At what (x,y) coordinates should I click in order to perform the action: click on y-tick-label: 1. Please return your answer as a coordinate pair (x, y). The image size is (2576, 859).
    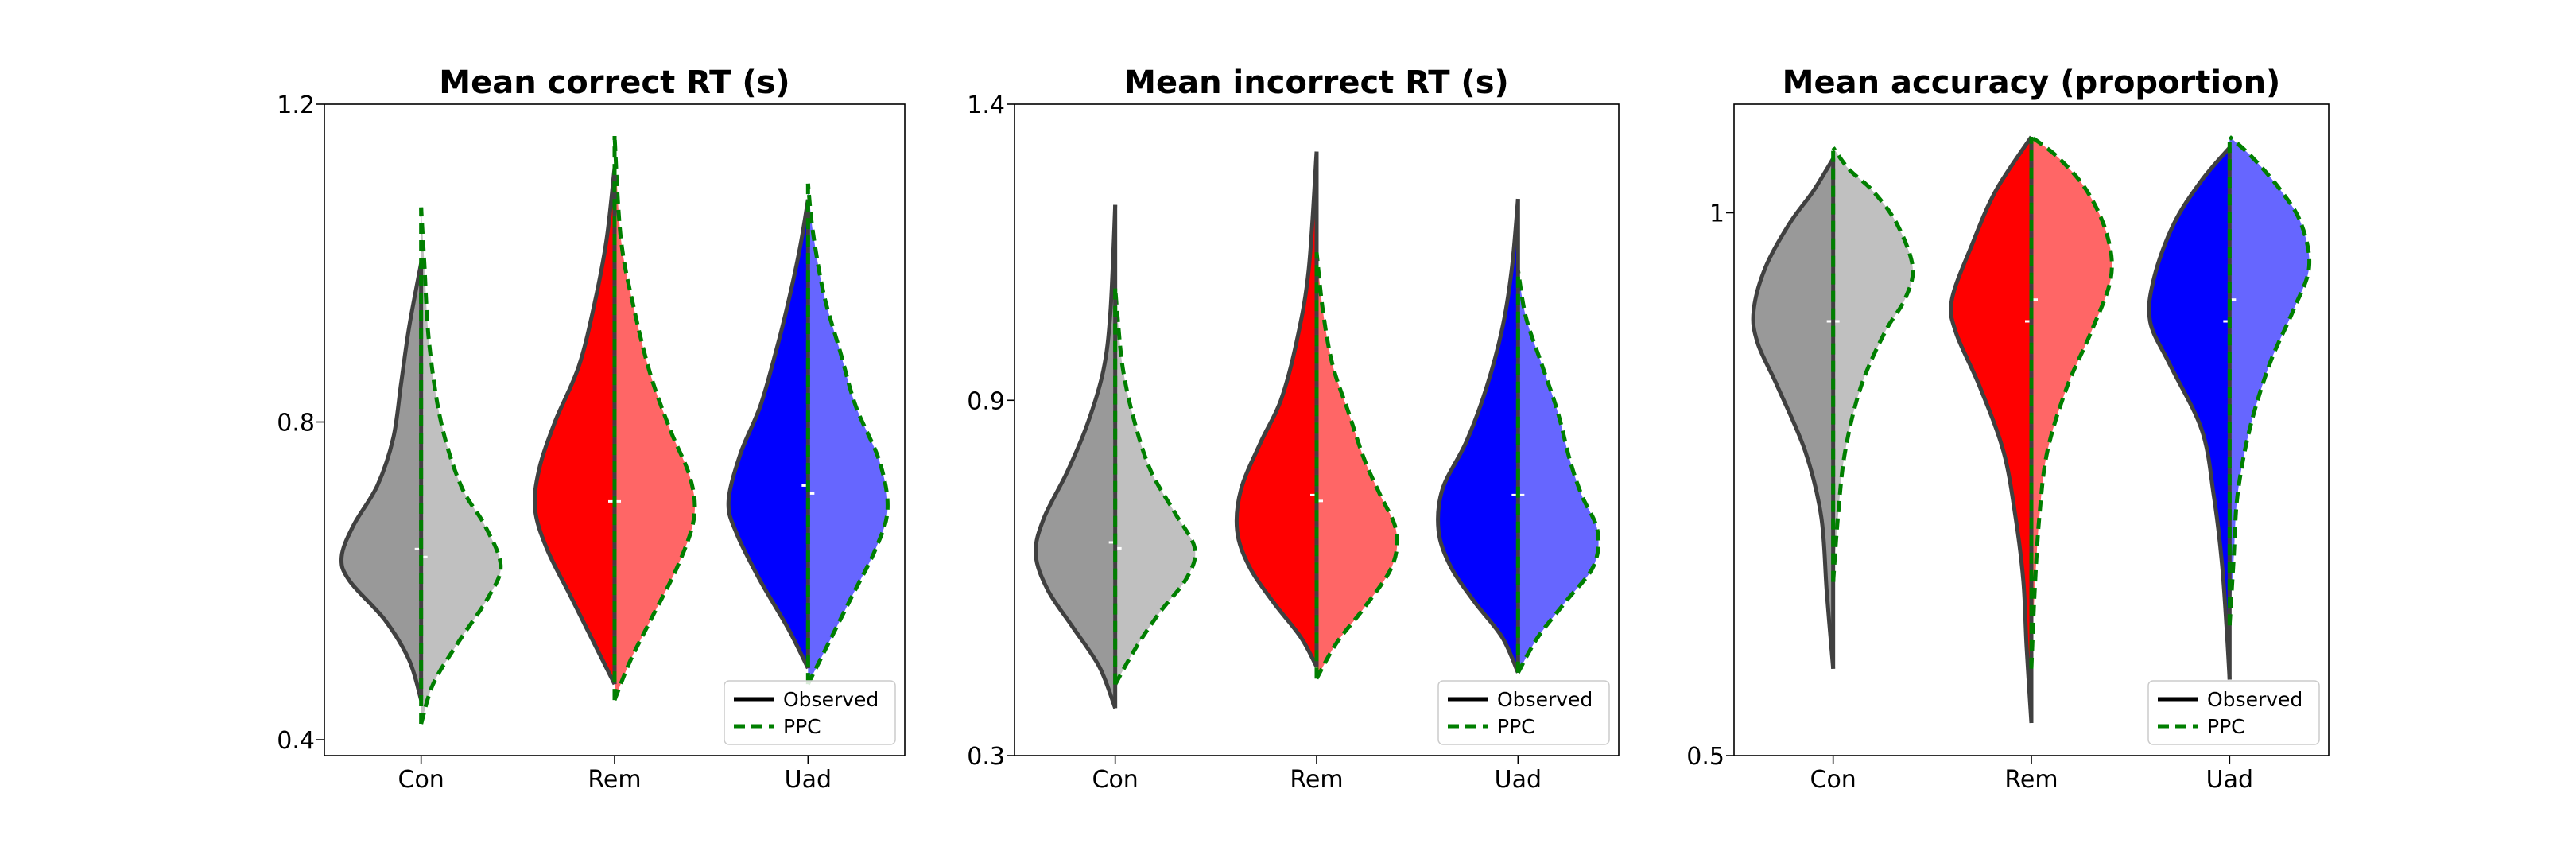
    Looking at the image, I should click on (1717, 214).